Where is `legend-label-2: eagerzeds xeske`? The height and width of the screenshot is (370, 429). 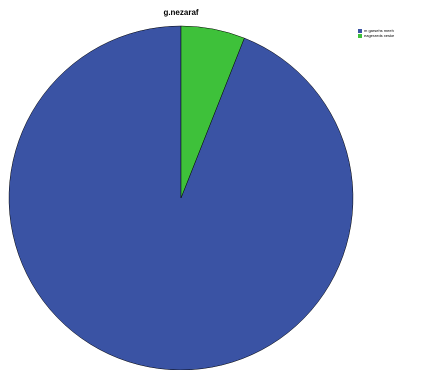 legend-label-2: eagerzeds xeske is located at coordinates (379, 35).